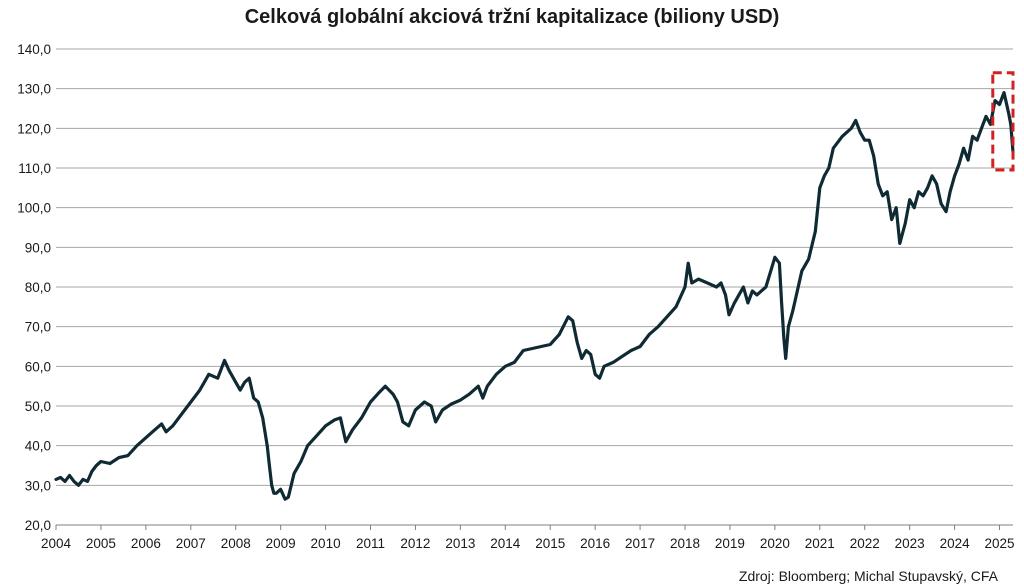 The width and height of the screenshot is (1024, 587). I want to click on x-tick-label: 2023, so click(910, 543).